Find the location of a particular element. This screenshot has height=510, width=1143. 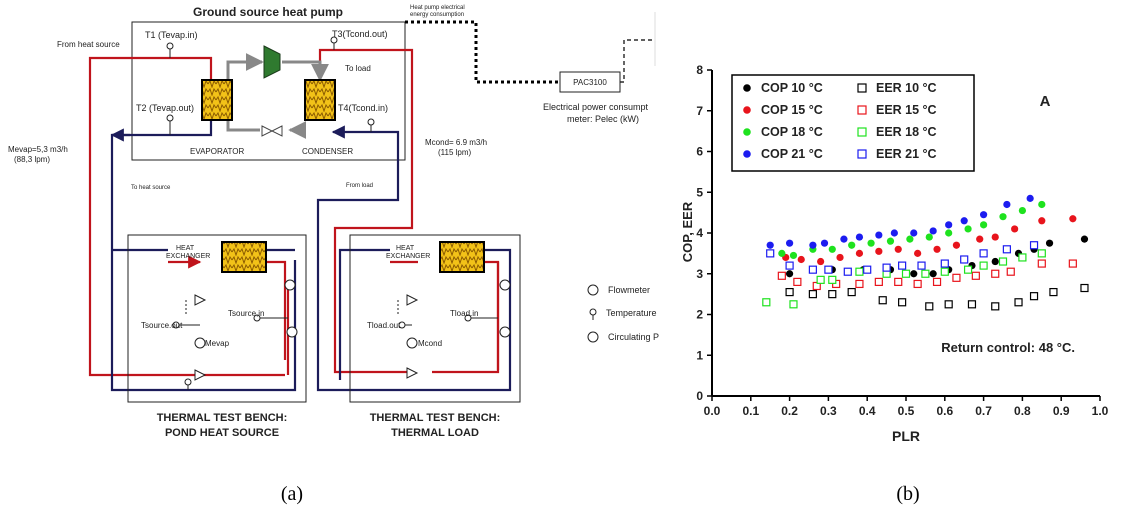

label-t2: T2 (Tevap.out) is located at coordinates (165, 108).